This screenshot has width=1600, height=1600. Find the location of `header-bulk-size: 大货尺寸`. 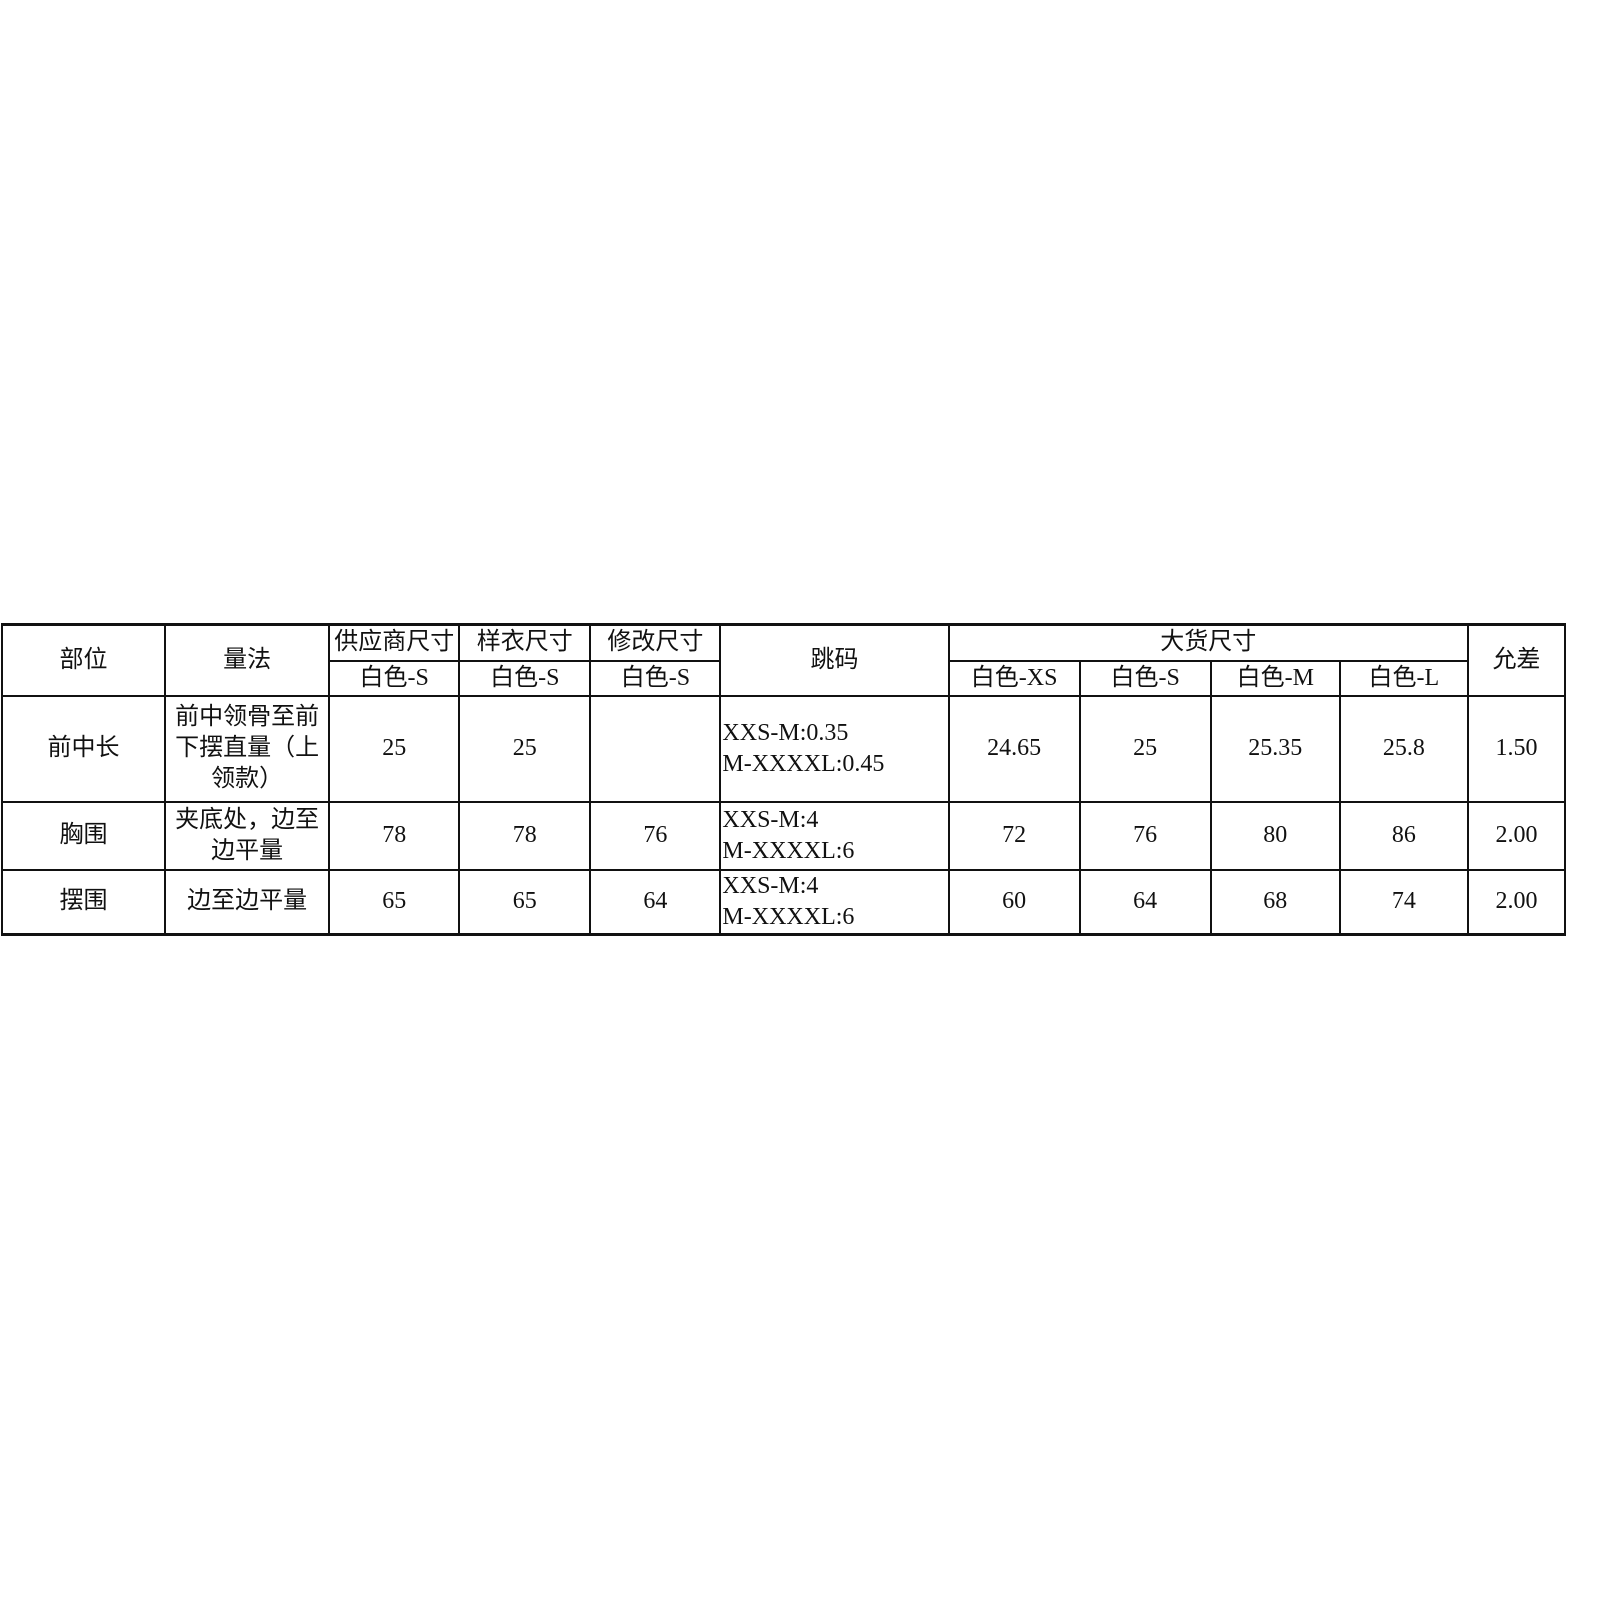

header-bulk-size: 大货尺寸 is located at coordinates (1208, 642).